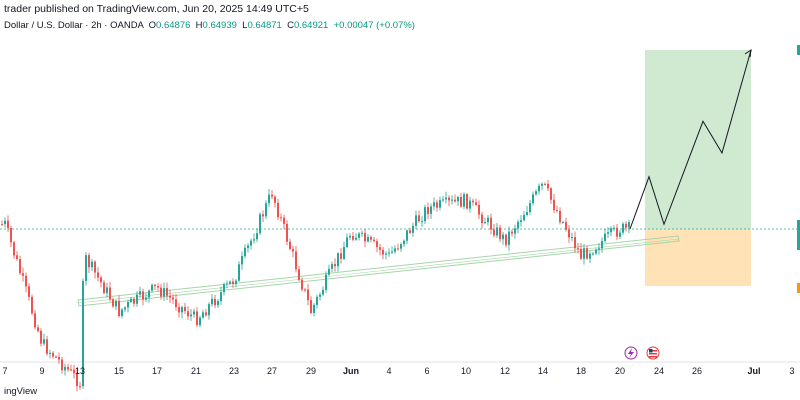 Image resolution: width=800 pixels, height=400 pixels. Describe the element at coordinates (753, 371) in the screenshot. I see `x-tick-label: Jul` at that location.